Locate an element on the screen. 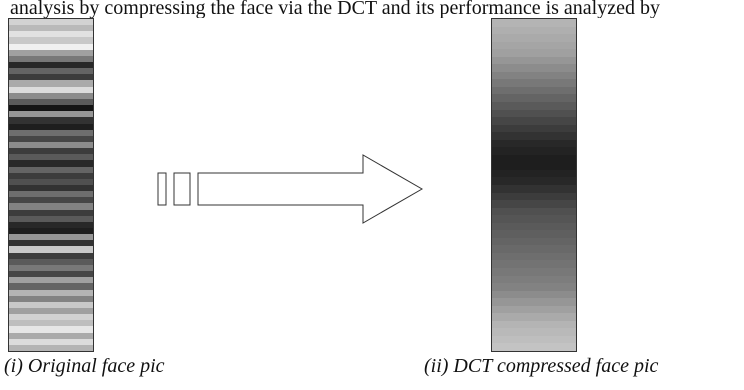  arrow is located at coordinates (290, 190).